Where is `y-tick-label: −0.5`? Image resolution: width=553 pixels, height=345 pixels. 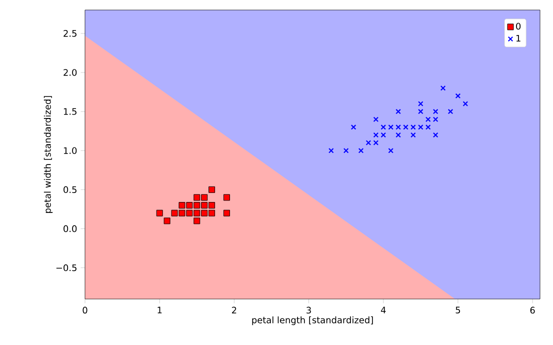
y-tick-label: −0.5 is located at coordinates (66, 268).